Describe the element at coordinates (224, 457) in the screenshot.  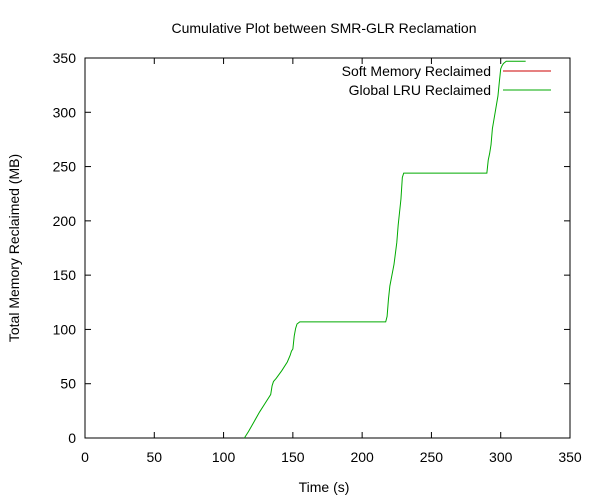
I see `x-tick-label: 100` at that location.